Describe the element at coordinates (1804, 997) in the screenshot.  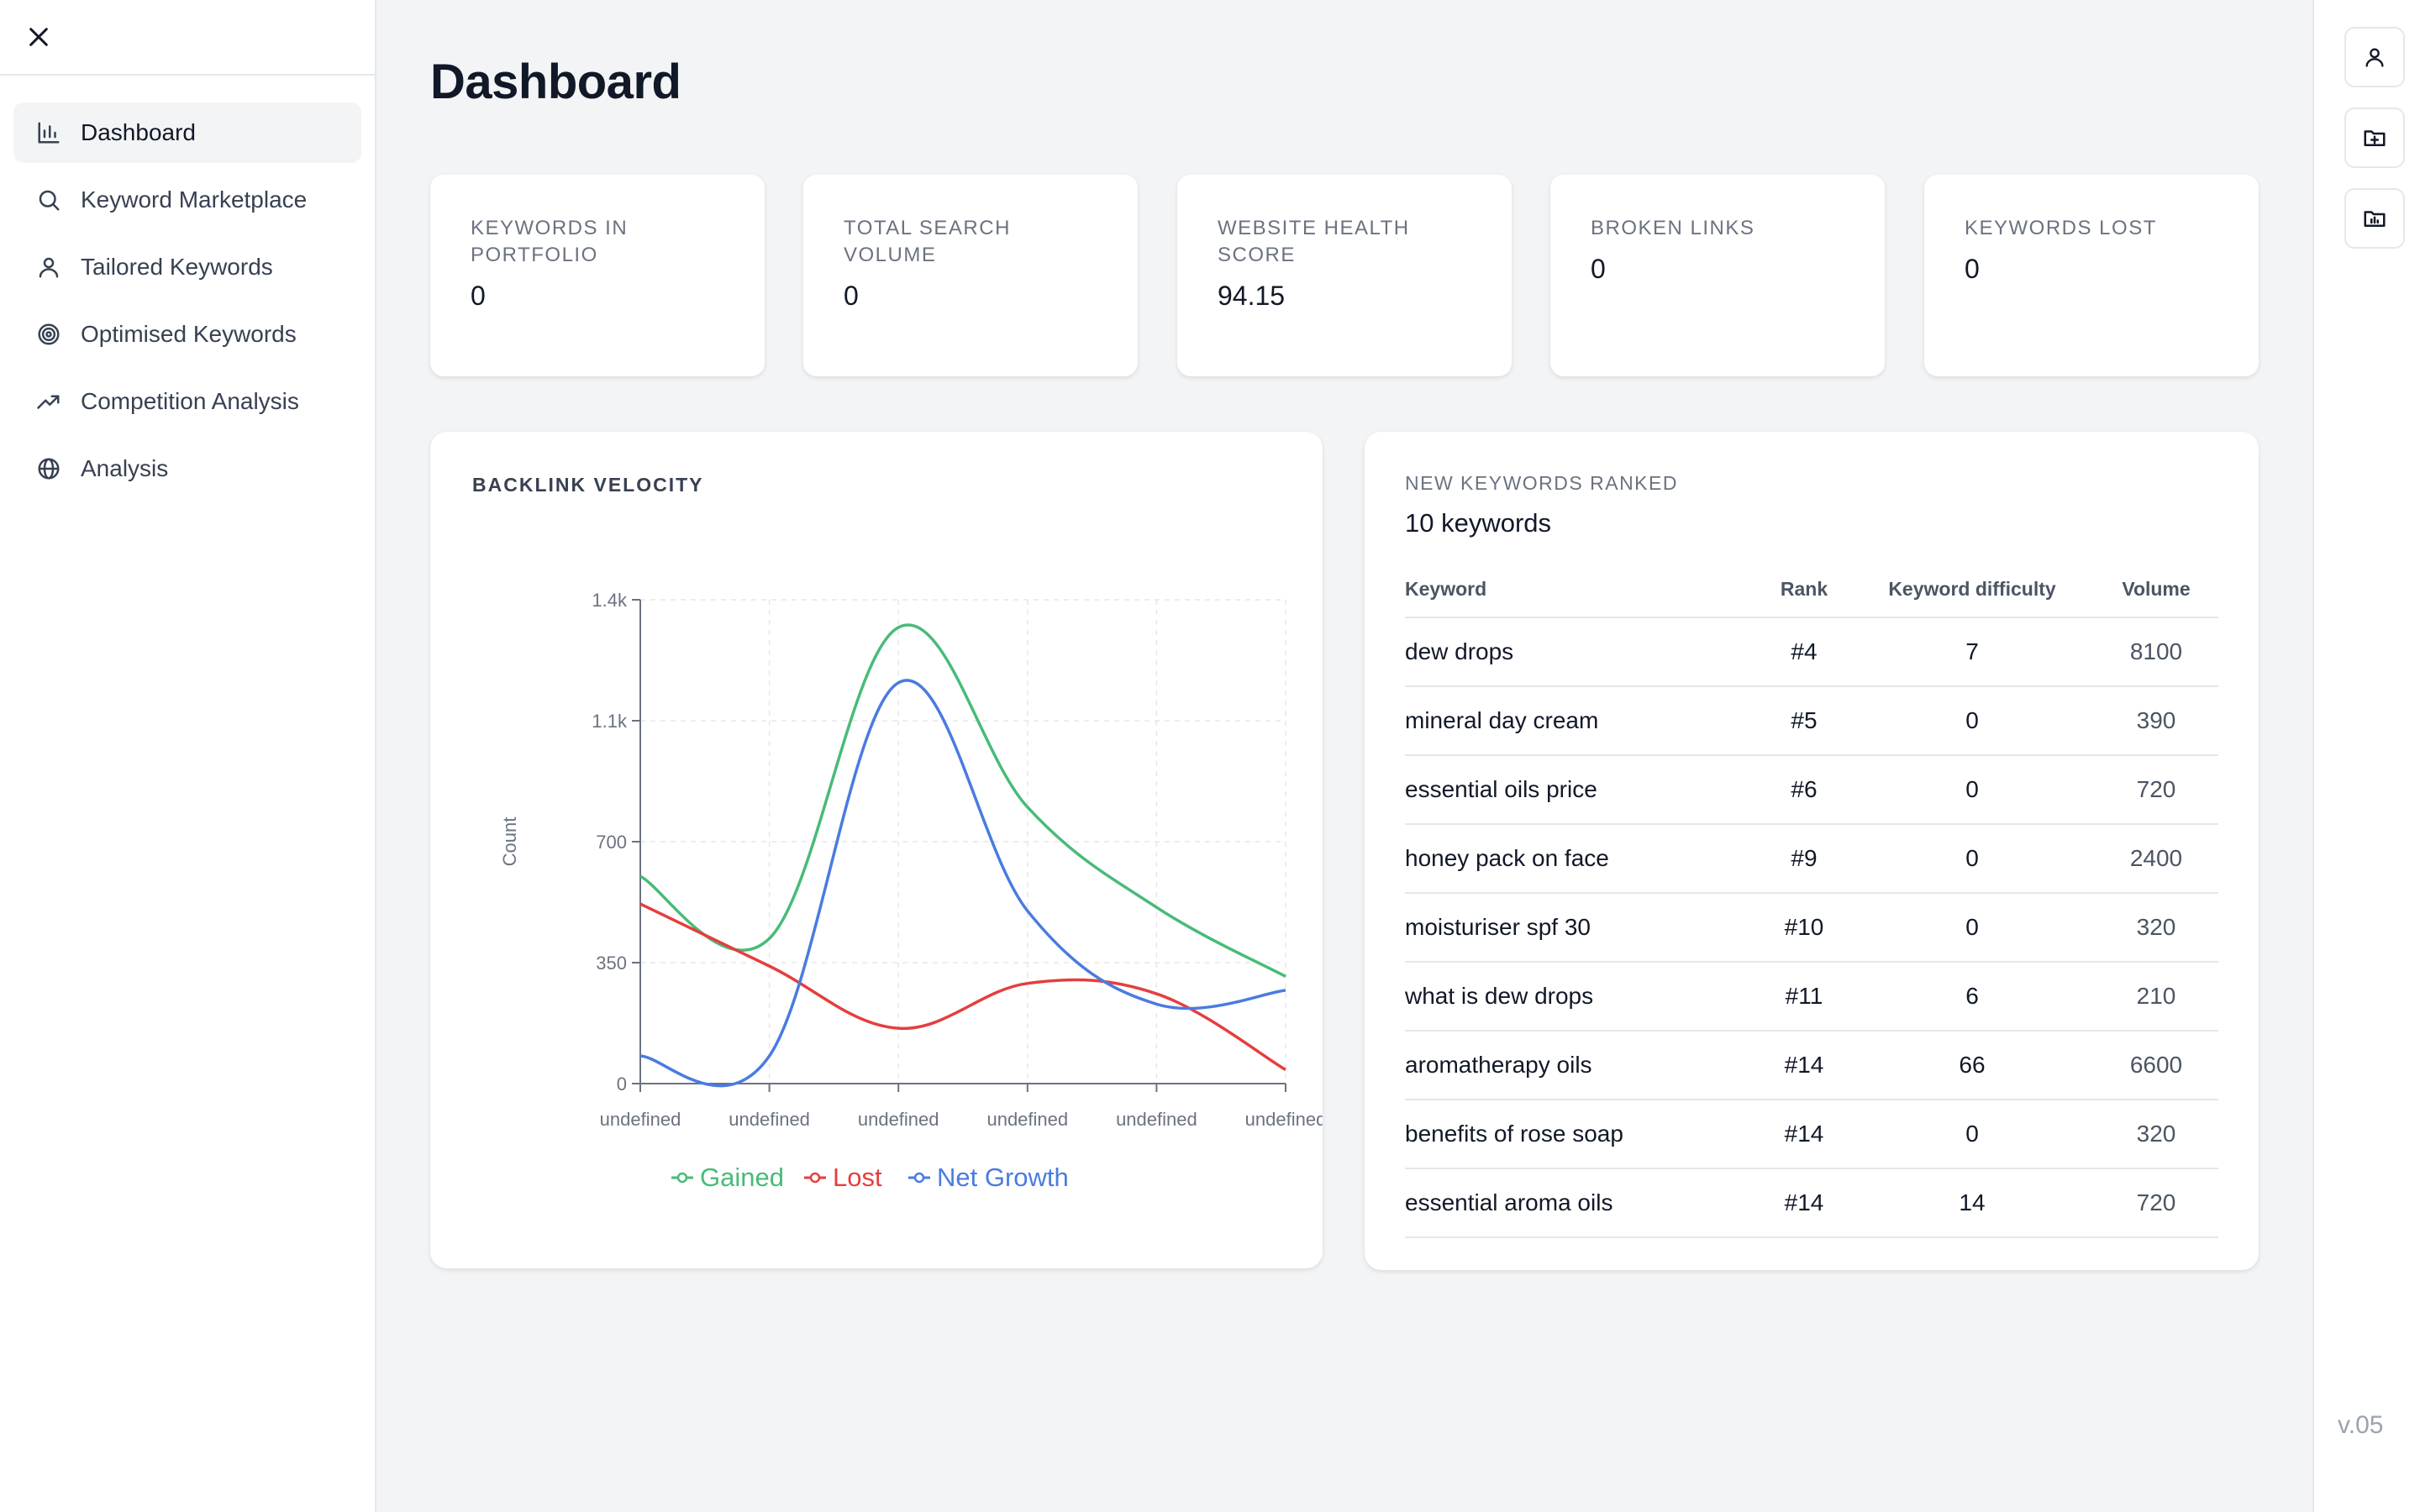
I see `rank-cell: #11` at that location.